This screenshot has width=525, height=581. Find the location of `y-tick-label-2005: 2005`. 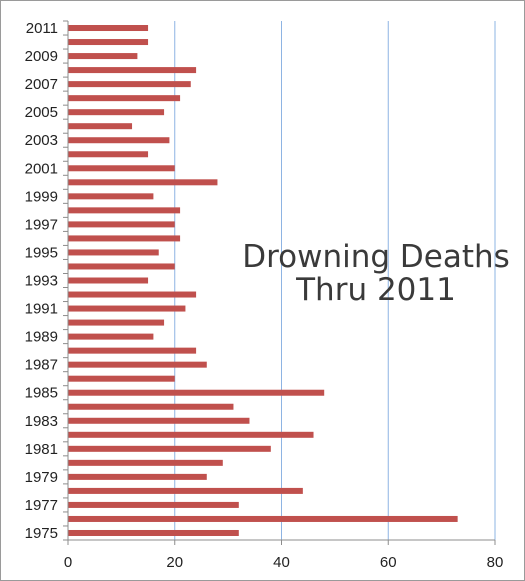

y-tick-label-2005: 2005 is located at coordinates (41, 112).